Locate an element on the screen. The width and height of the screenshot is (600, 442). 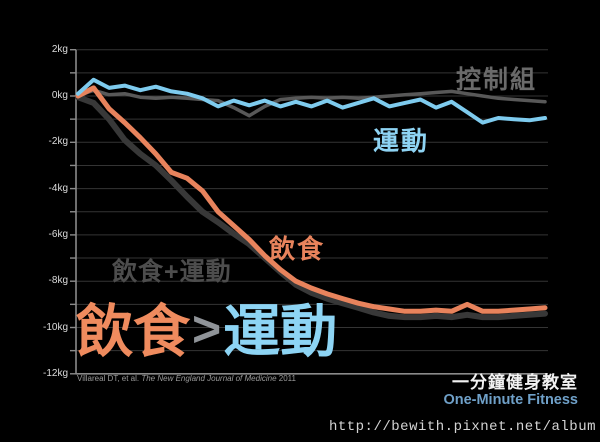
y-axis-tick-label: -4kg is located at coordinates (58, 188).